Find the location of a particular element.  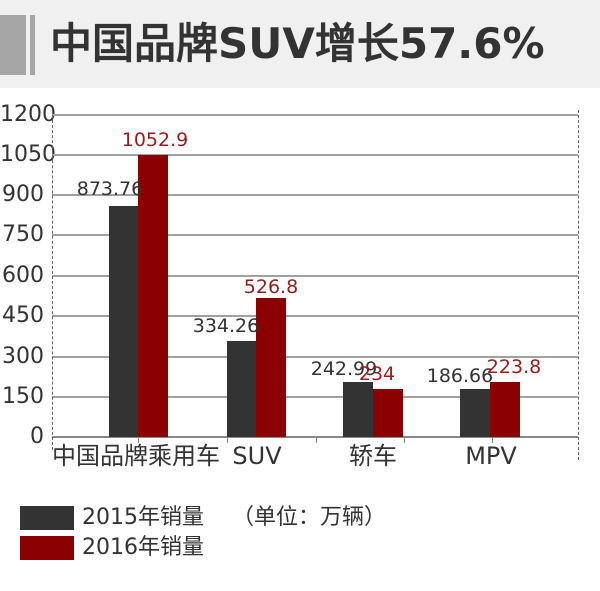

y-tick-150: 150 is located at coordinates (23, 396).